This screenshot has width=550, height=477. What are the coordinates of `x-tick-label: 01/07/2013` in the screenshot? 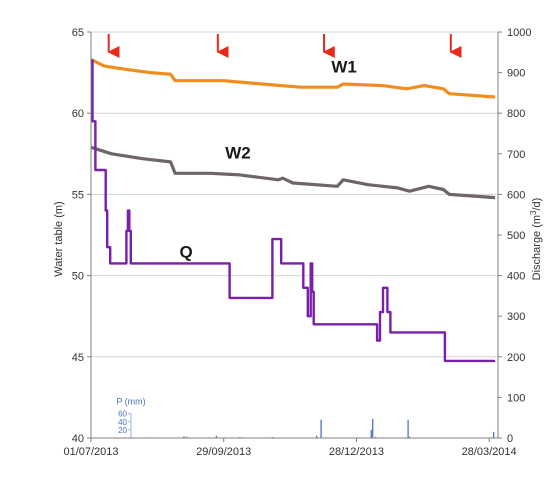 It's located at (90, 452).